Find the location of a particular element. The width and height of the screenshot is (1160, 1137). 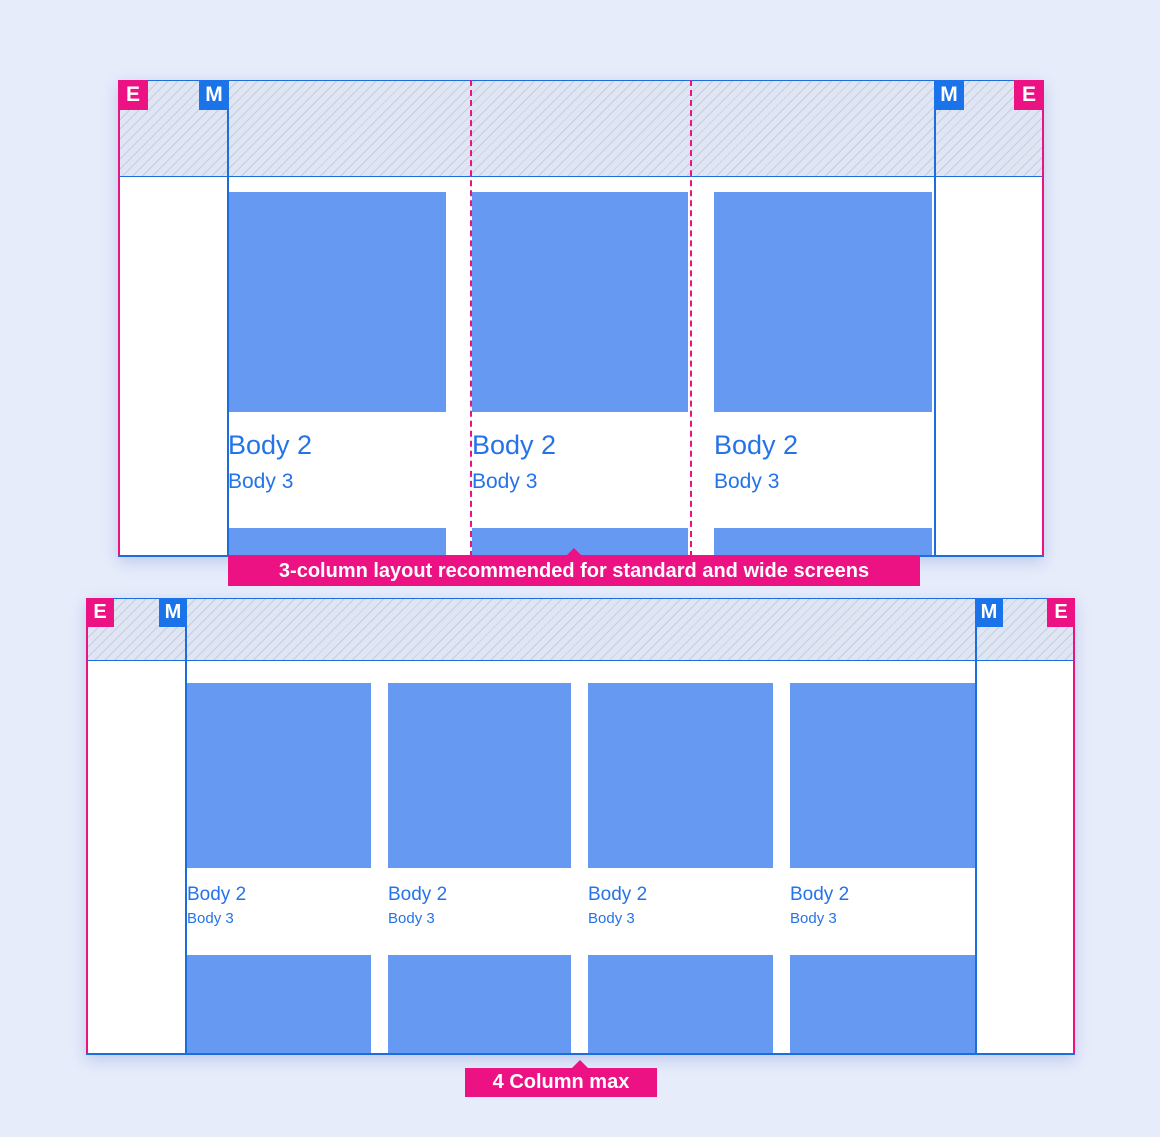

column-boundary-dashed-left is located at coordinates (471, 318).